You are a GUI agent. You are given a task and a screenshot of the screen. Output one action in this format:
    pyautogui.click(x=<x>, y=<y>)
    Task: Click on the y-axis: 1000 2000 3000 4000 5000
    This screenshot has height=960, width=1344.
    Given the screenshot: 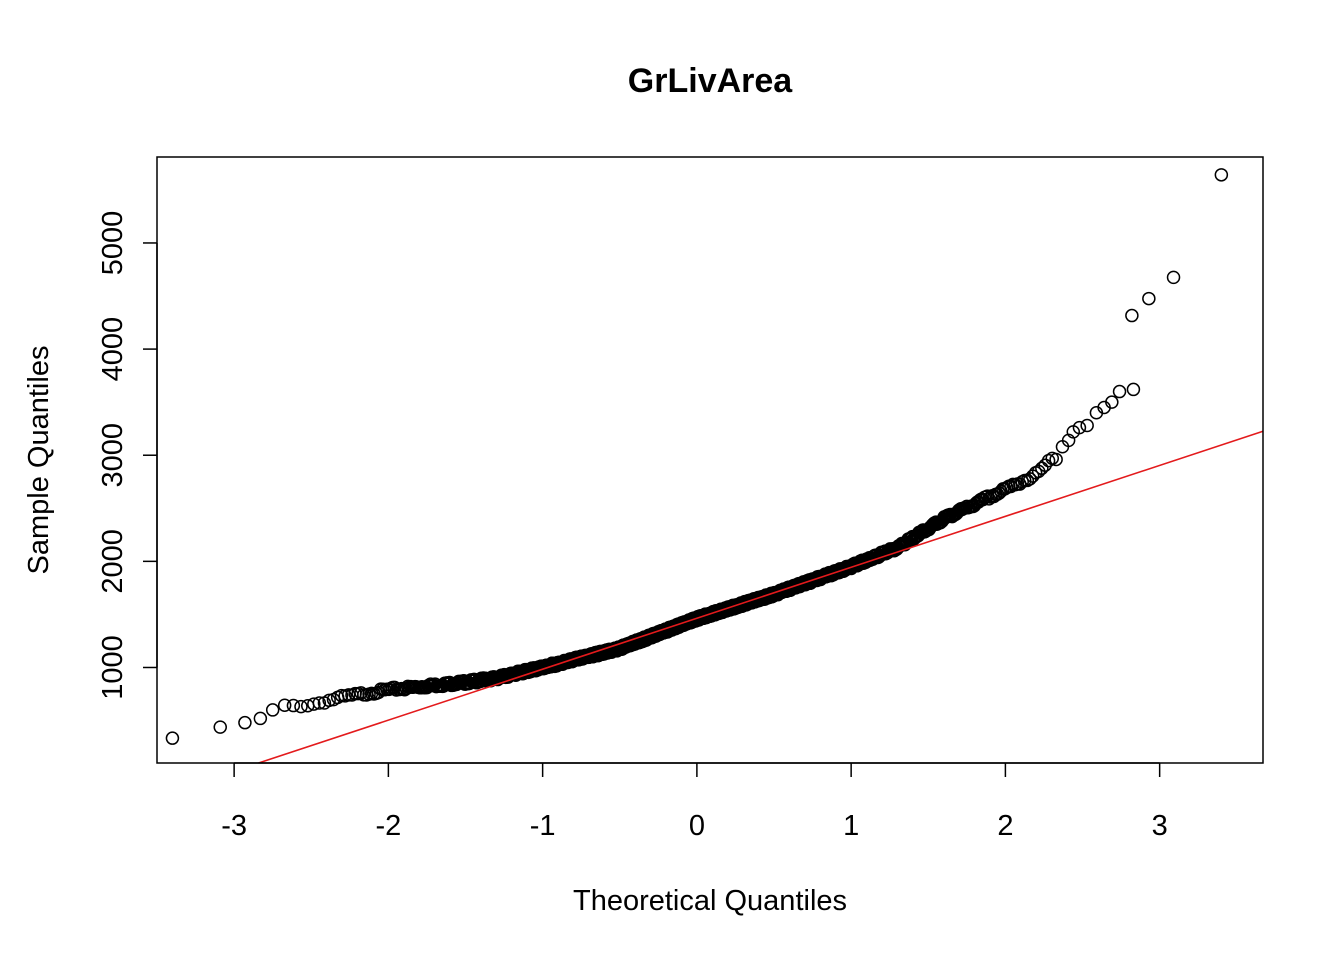 What is the action you would take?
    pyautogui.click(x=127, y=455)
    